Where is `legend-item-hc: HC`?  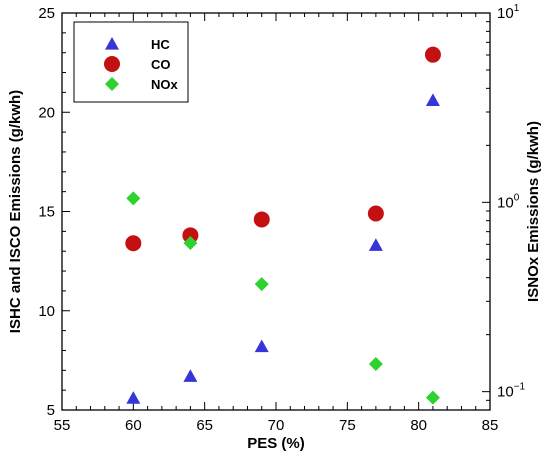
legend-item-hc: HC is located at coordinates (137, 44).